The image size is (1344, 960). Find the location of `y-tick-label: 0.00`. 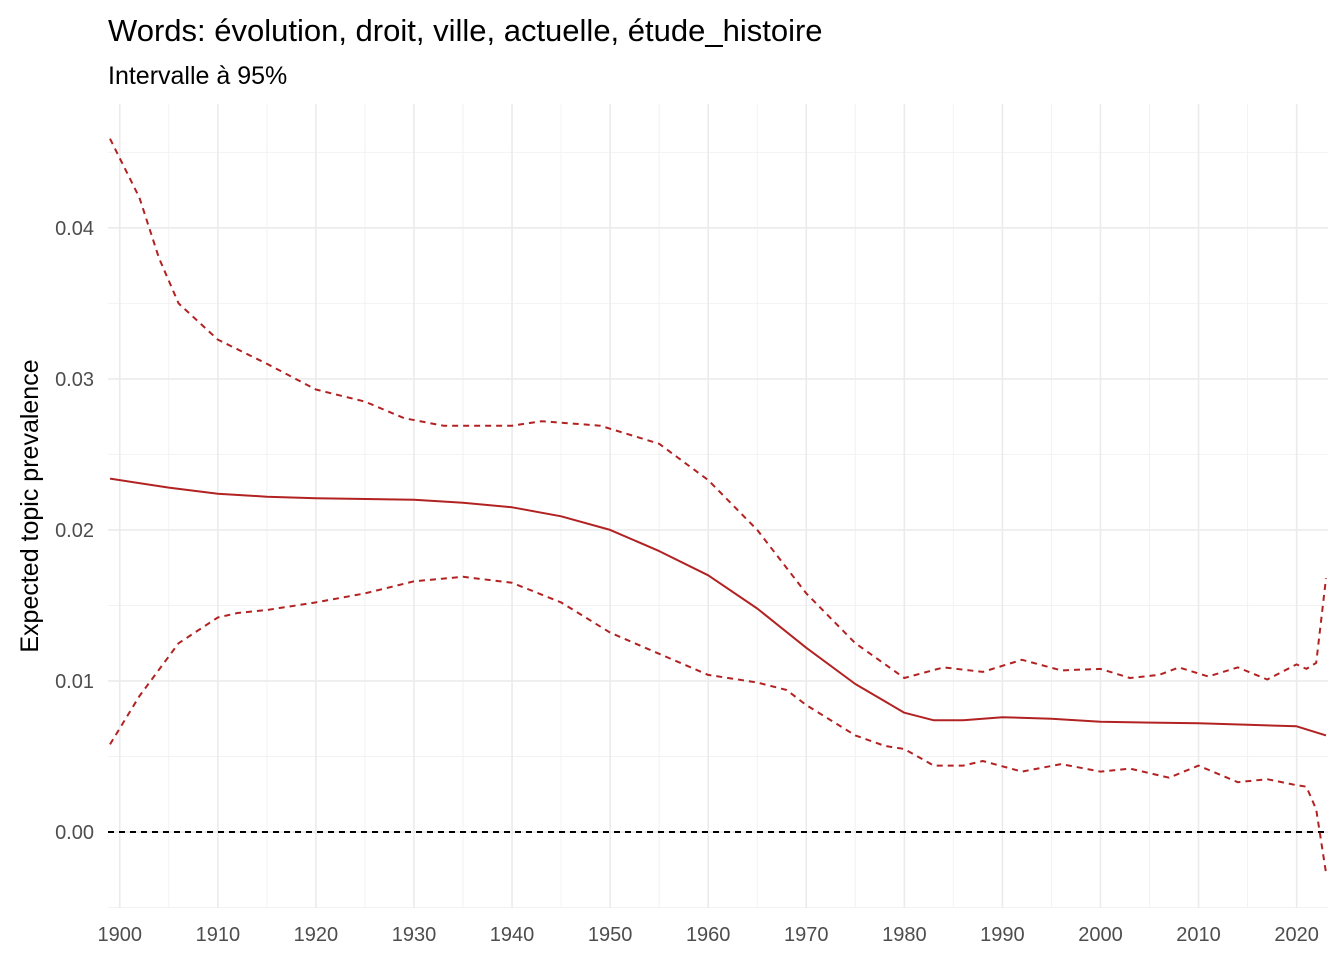

y-tick-label: 0.00 is located at coordinates (74, 833).